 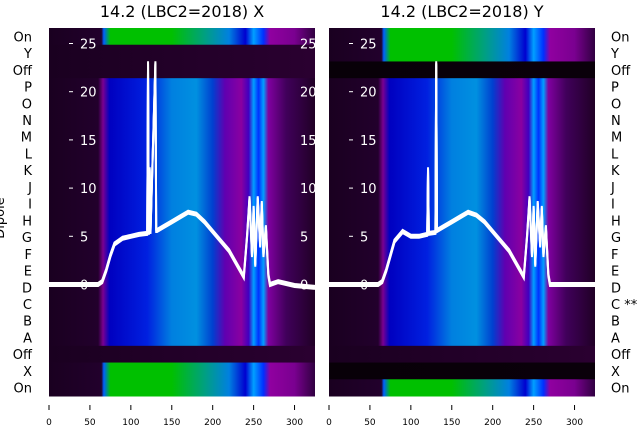 I want to click on x-tick-label: 200, so click(x=492, y=423).